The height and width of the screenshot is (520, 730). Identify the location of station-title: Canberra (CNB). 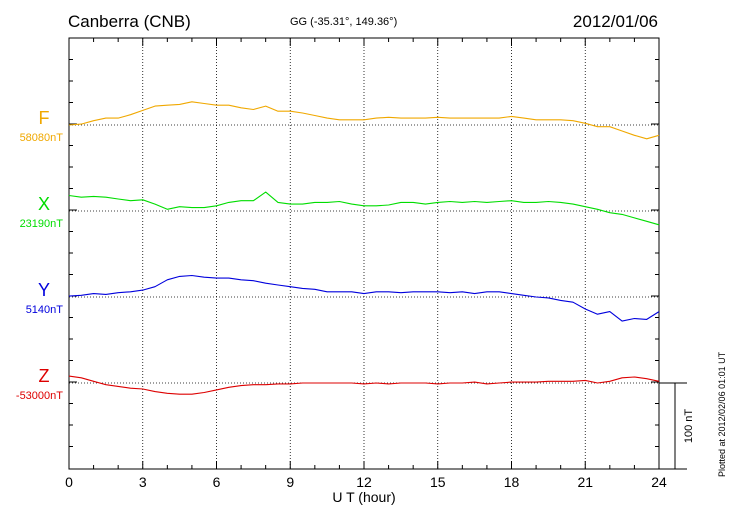
(129, 21).